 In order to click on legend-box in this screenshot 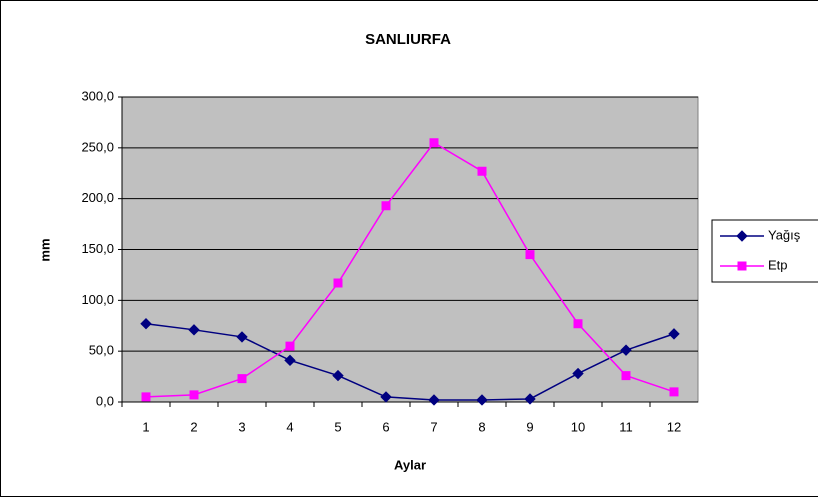, I will do `click(764, 251)`.